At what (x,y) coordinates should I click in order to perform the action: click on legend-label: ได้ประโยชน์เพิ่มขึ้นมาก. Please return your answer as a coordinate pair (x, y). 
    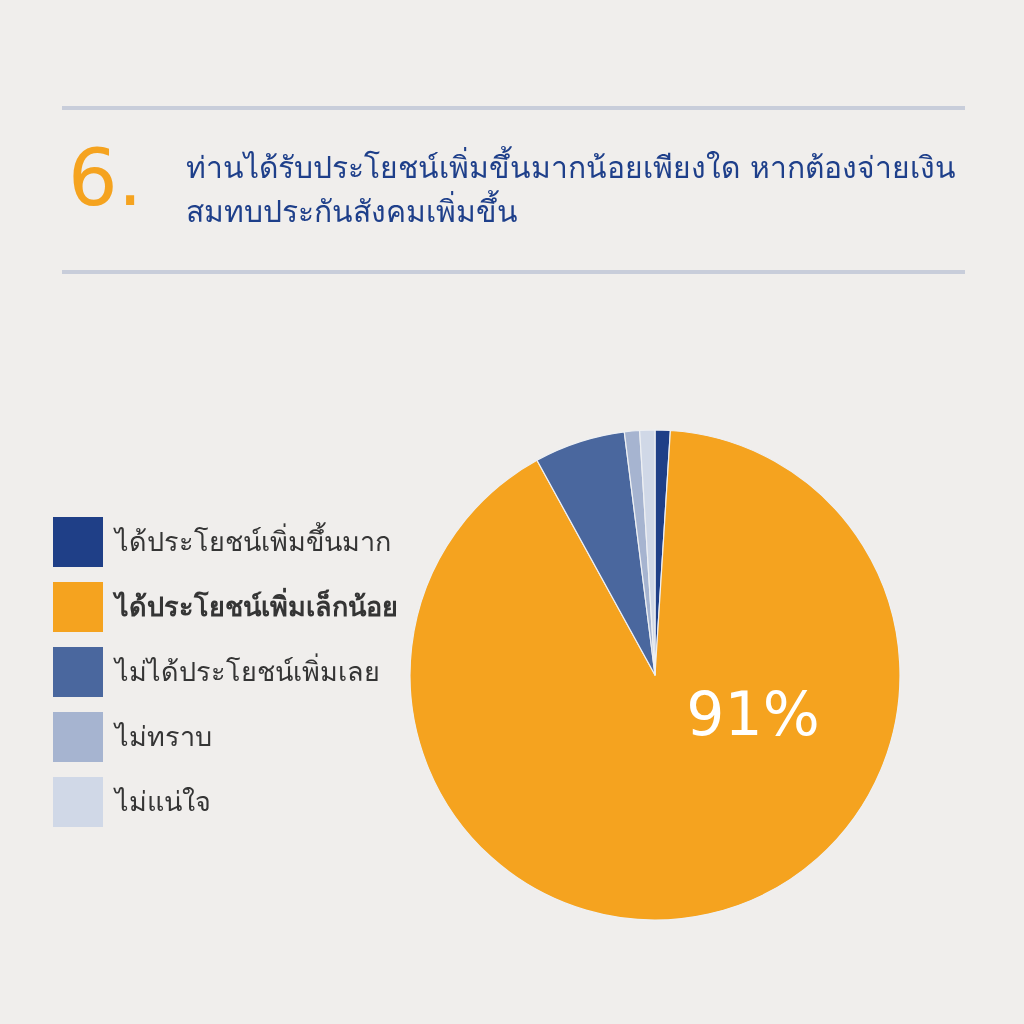
    Looking at the image, I should click on (253, 540).